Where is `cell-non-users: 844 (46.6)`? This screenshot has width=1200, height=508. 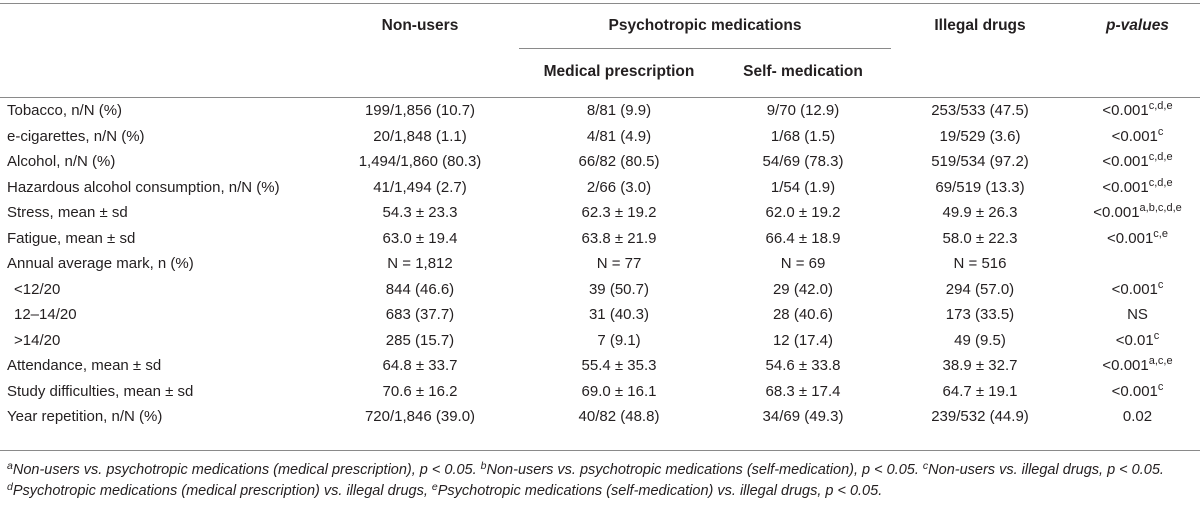
cell-non-users: 844 (46.6) is located at coordinates (420, 289).